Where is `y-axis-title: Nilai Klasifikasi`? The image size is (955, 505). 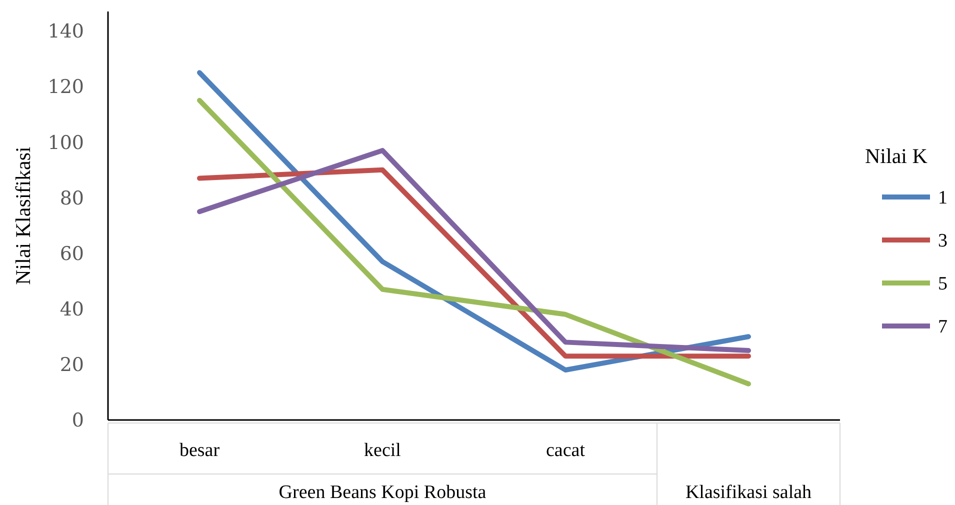 y-axis-title: Nilai Klasifikasi is located at coordinates (23, 215).